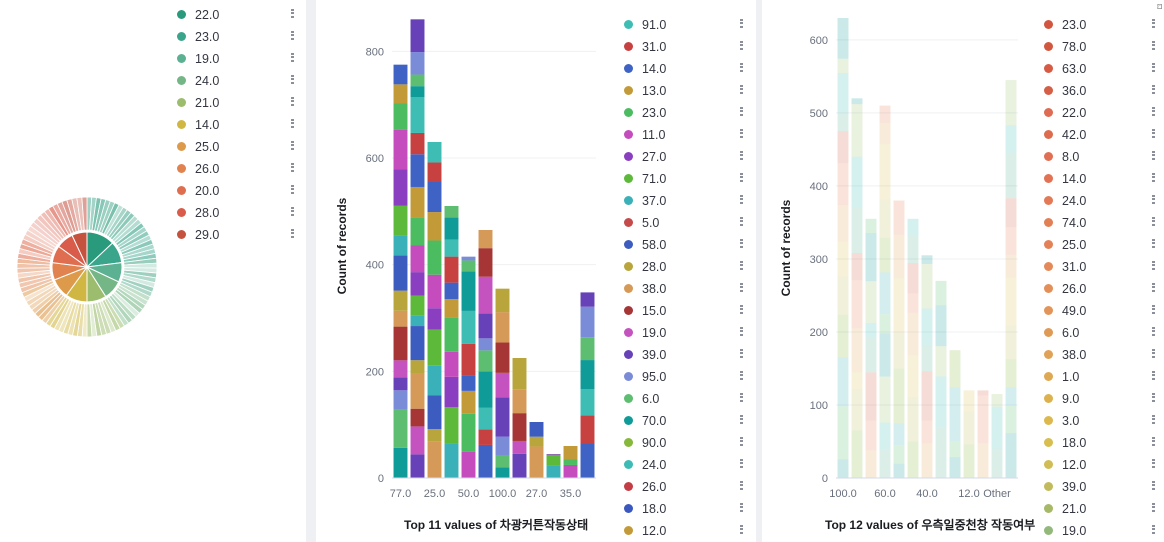  I want to click on legend-item: 12.0, so click(1100, 465).